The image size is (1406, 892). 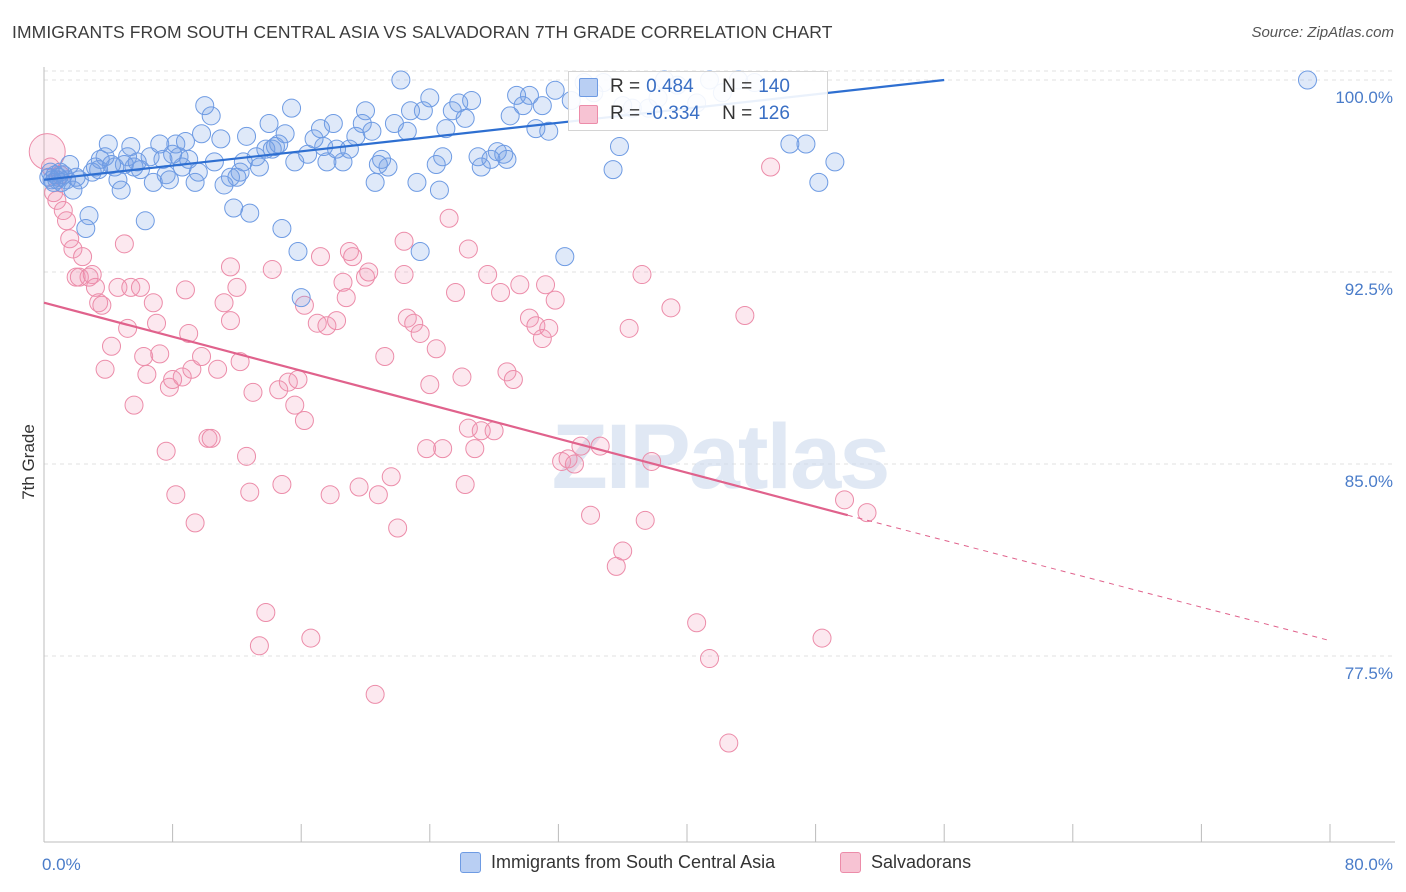 What do you see at coordinates (1364, 97) in the screenshot?
I see `y-tick-label: 100.0%` at bounding box center [1364, 97].